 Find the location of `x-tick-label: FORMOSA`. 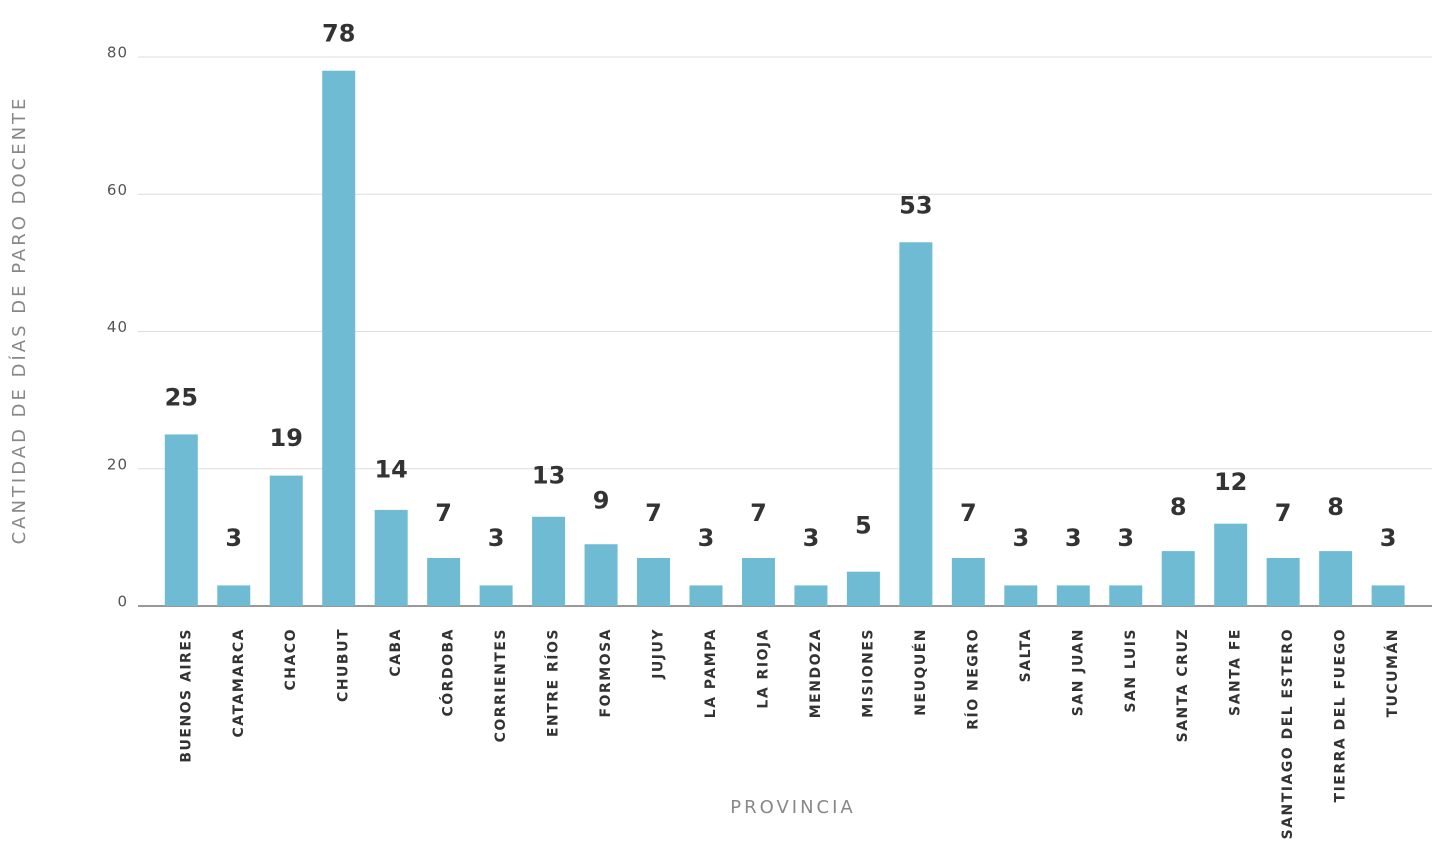

x-tick-label: FORMOSA is located at coordinates (606, 673).